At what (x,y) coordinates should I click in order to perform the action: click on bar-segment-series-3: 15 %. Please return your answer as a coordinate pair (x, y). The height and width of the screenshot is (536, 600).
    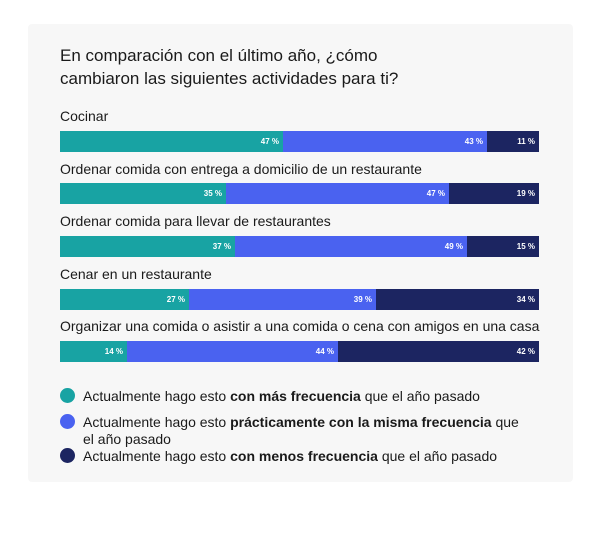
    Looking at the image, I should click on (503, 246).